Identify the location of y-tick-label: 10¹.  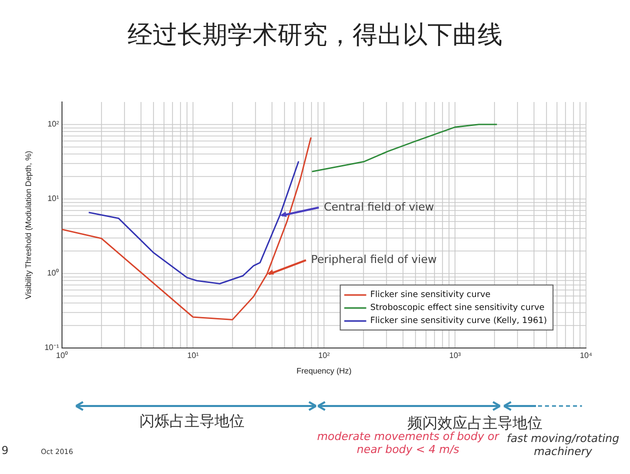
(53, 199).